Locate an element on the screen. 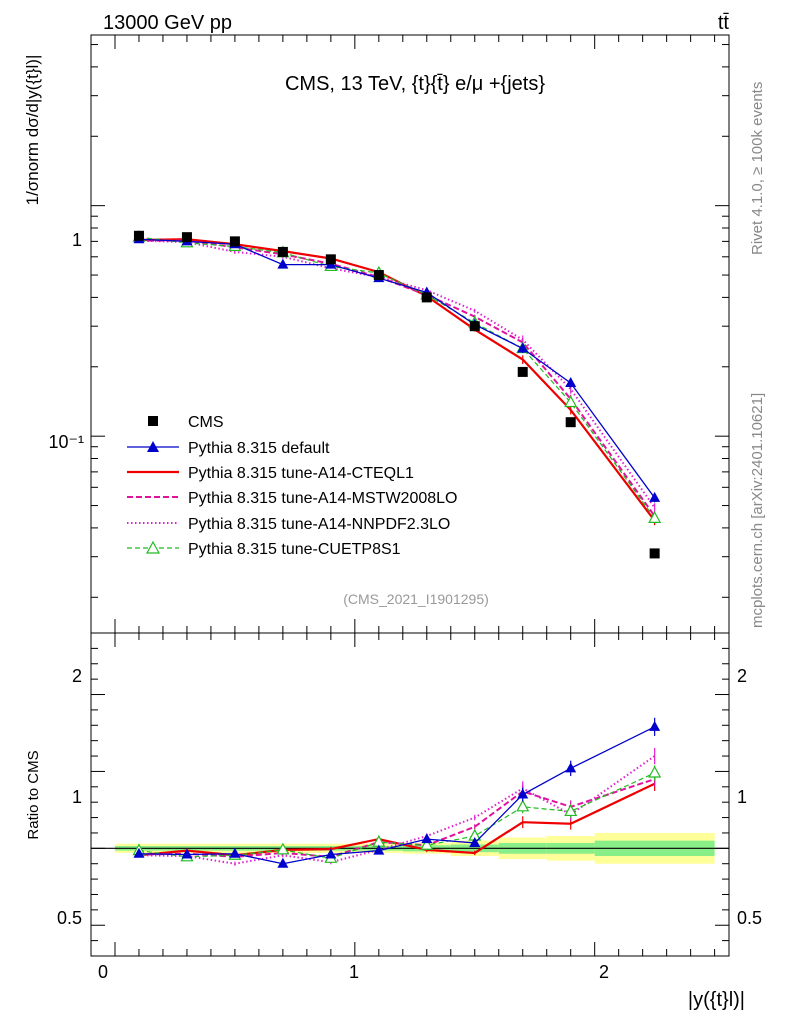 The width and height of the screenshot is (786, 1024). ratio-y-tick-label-0p5: 0.5 is located at coordinates (69, 918).